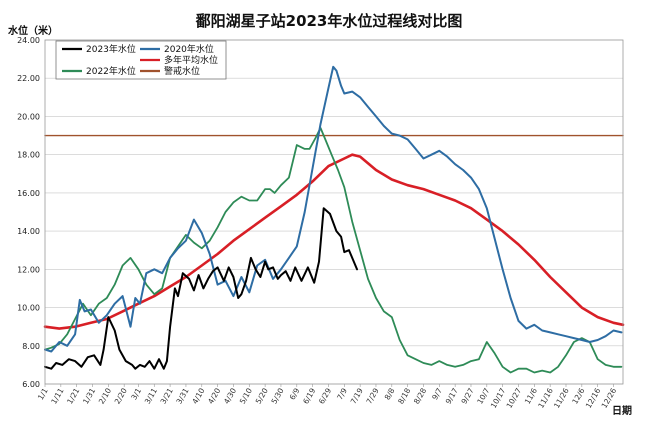 This screenshot has height=433, width=658. I want to click on y-tick-label: 6.00, so click(31, 384).